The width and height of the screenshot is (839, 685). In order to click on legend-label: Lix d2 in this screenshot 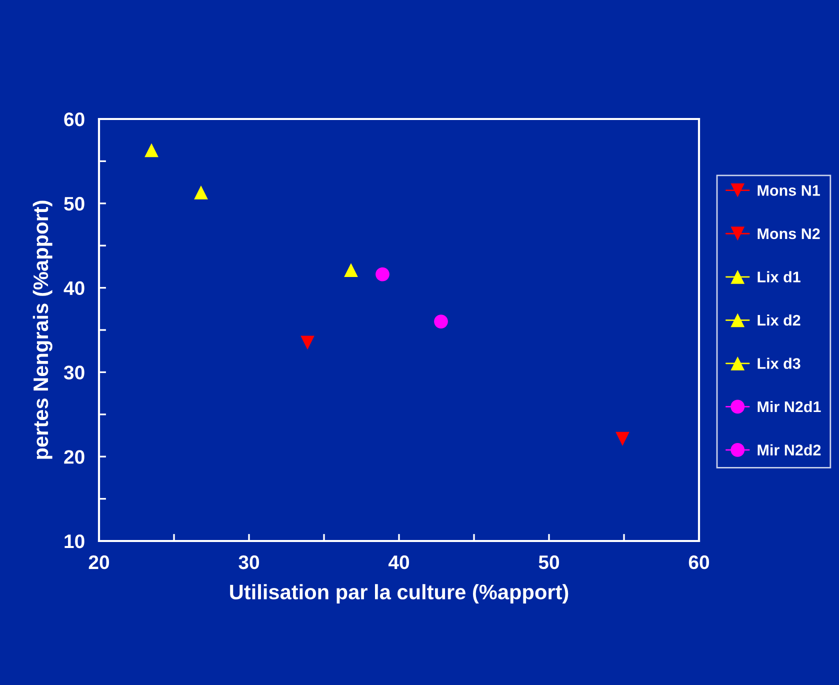, I will do `click(779, 320)`.